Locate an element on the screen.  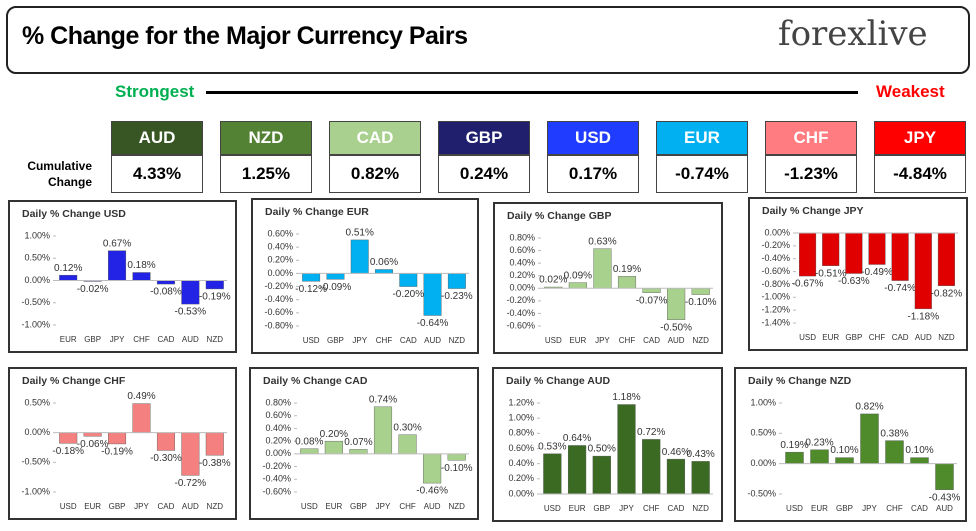
cumulative-change: -1.23% is located at coordinates (811, 174).